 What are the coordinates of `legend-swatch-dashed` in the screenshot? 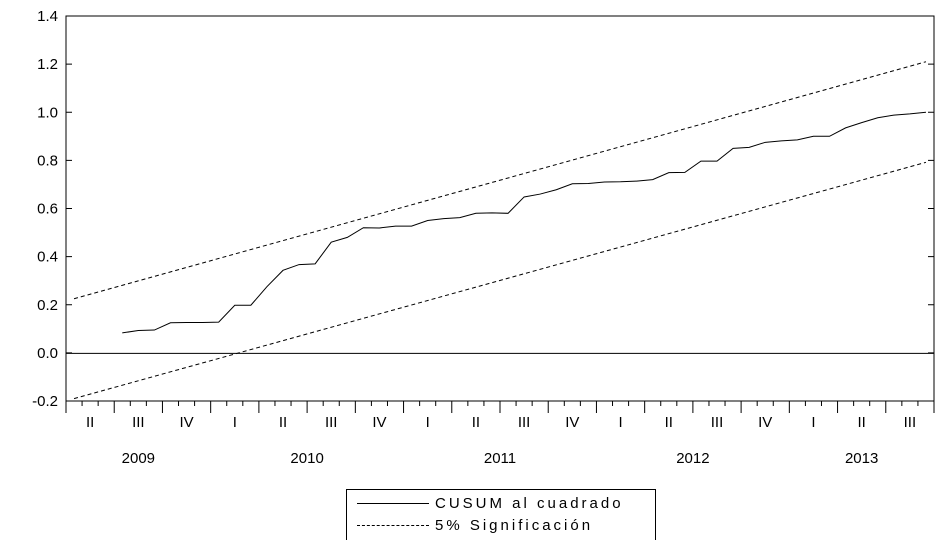 It's located at (393, 525).